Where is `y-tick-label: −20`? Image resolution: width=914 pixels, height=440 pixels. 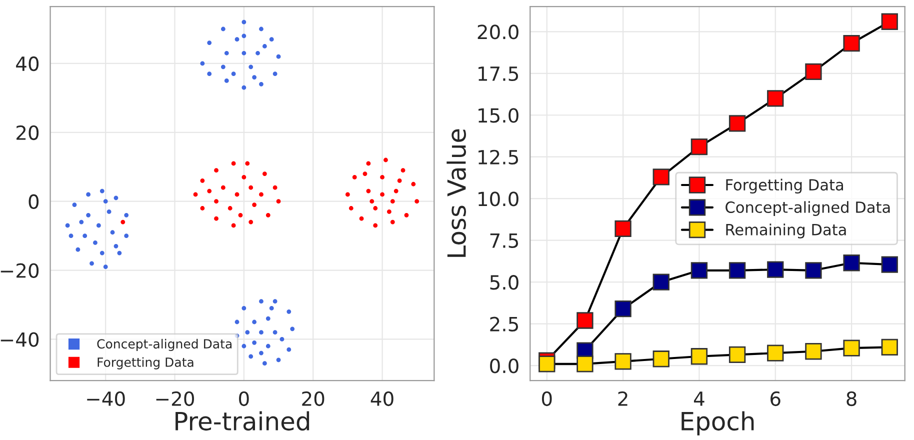 y-tick-label: −20 is located at coordinates (19, 270).